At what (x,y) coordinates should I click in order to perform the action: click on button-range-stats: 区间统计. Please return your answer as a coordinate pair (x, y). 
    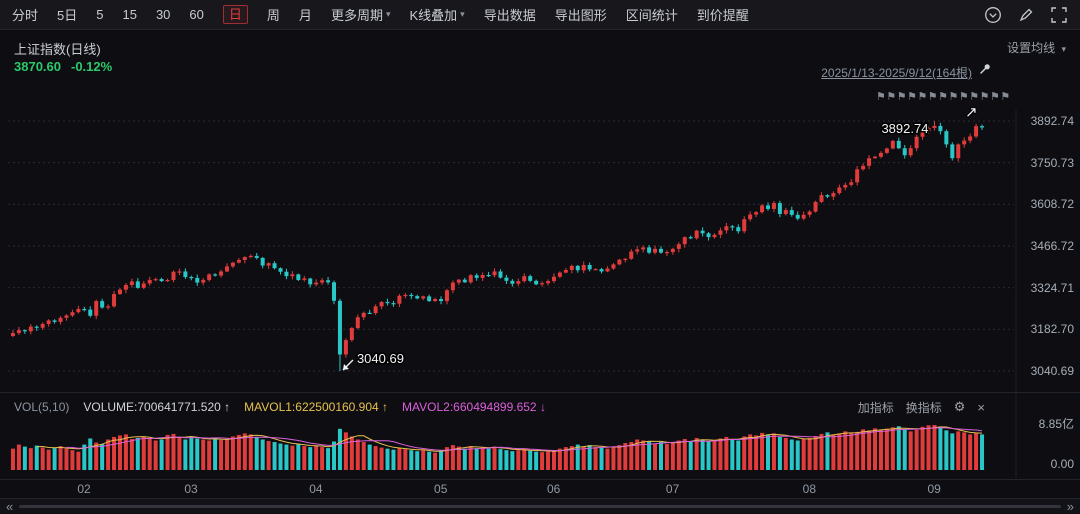
    Looking at the image, I should click on (651, 15).